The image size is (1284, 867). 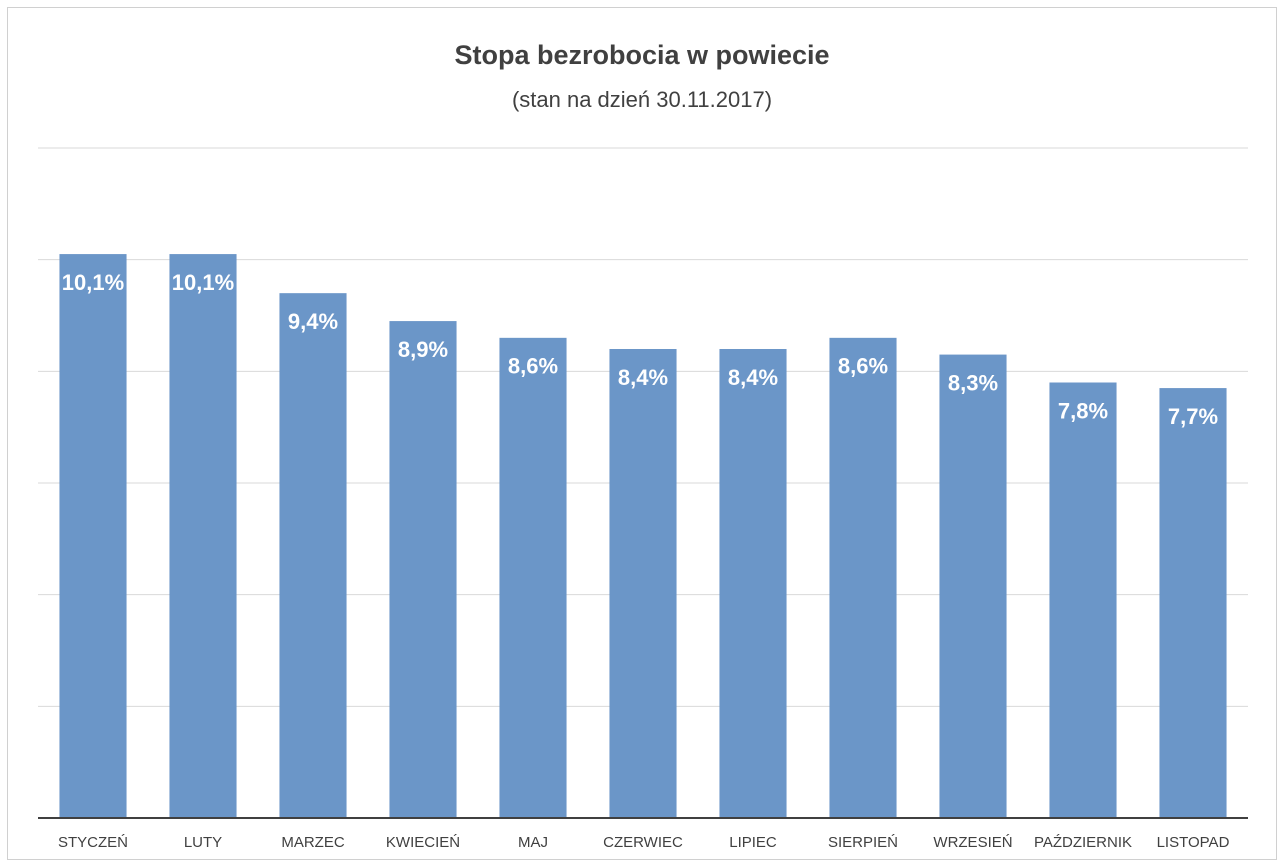 I want to click on x-tick-label: PAŹDZIERNIK, so click(x=1083, y=842).